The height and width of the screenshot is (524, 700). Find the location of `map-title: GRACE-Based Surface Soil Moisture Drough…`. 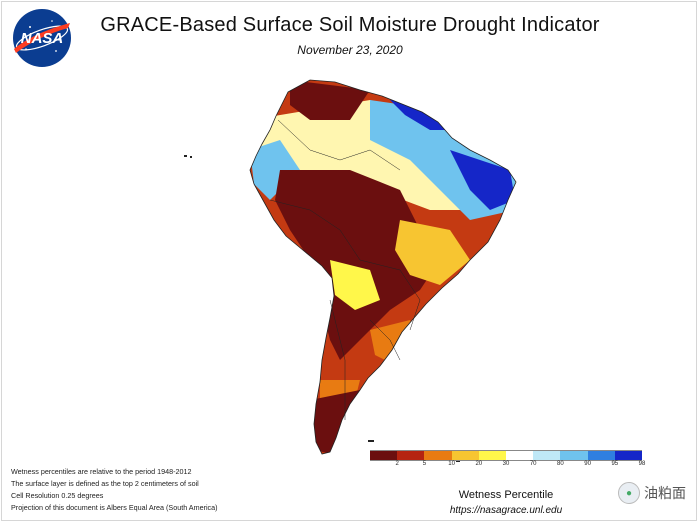

map-title: GRACE-Based Surface Soil Moisture Drough… is located at coordinates (350, 25).